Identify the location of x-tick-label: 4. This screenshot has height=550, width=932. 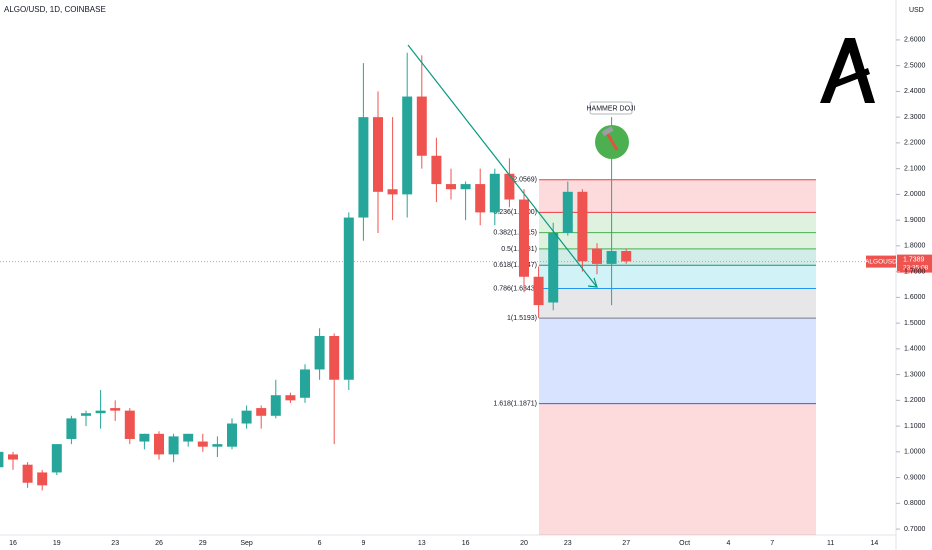
(728, 543).